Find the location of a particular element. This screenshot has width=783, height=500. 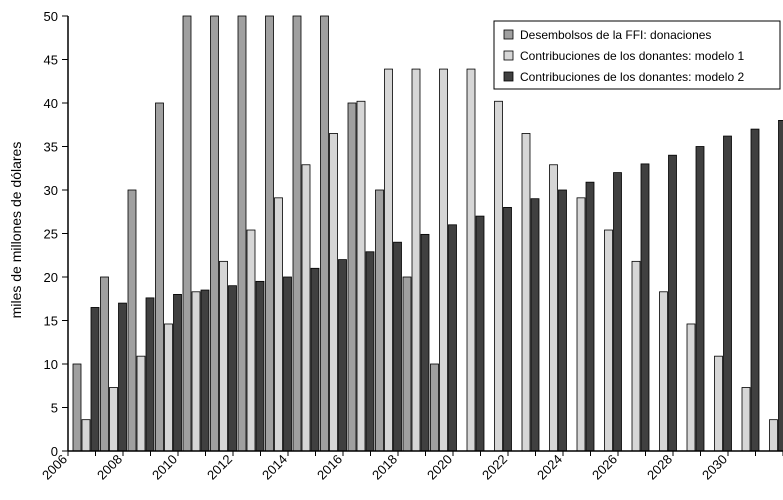

bar-s1-2006 is located at coordinates (77, 407).